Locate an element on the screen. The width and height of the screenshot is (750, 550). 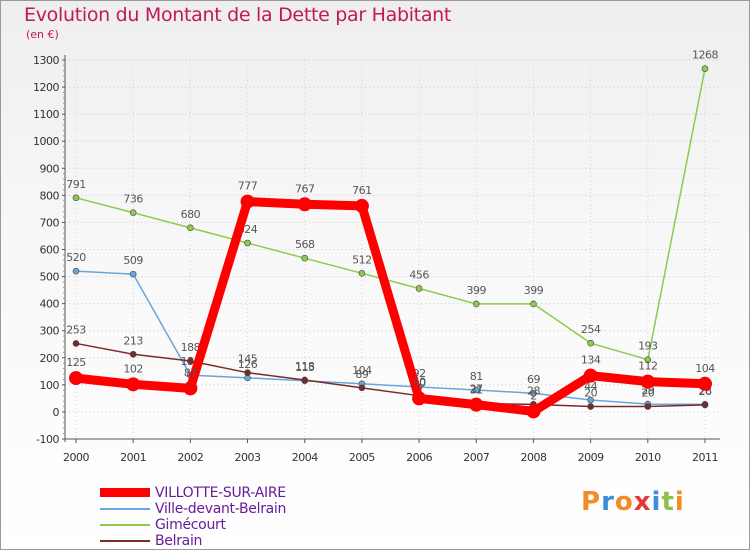
y-tick-label: 800 is located at coordinates (50, 195).